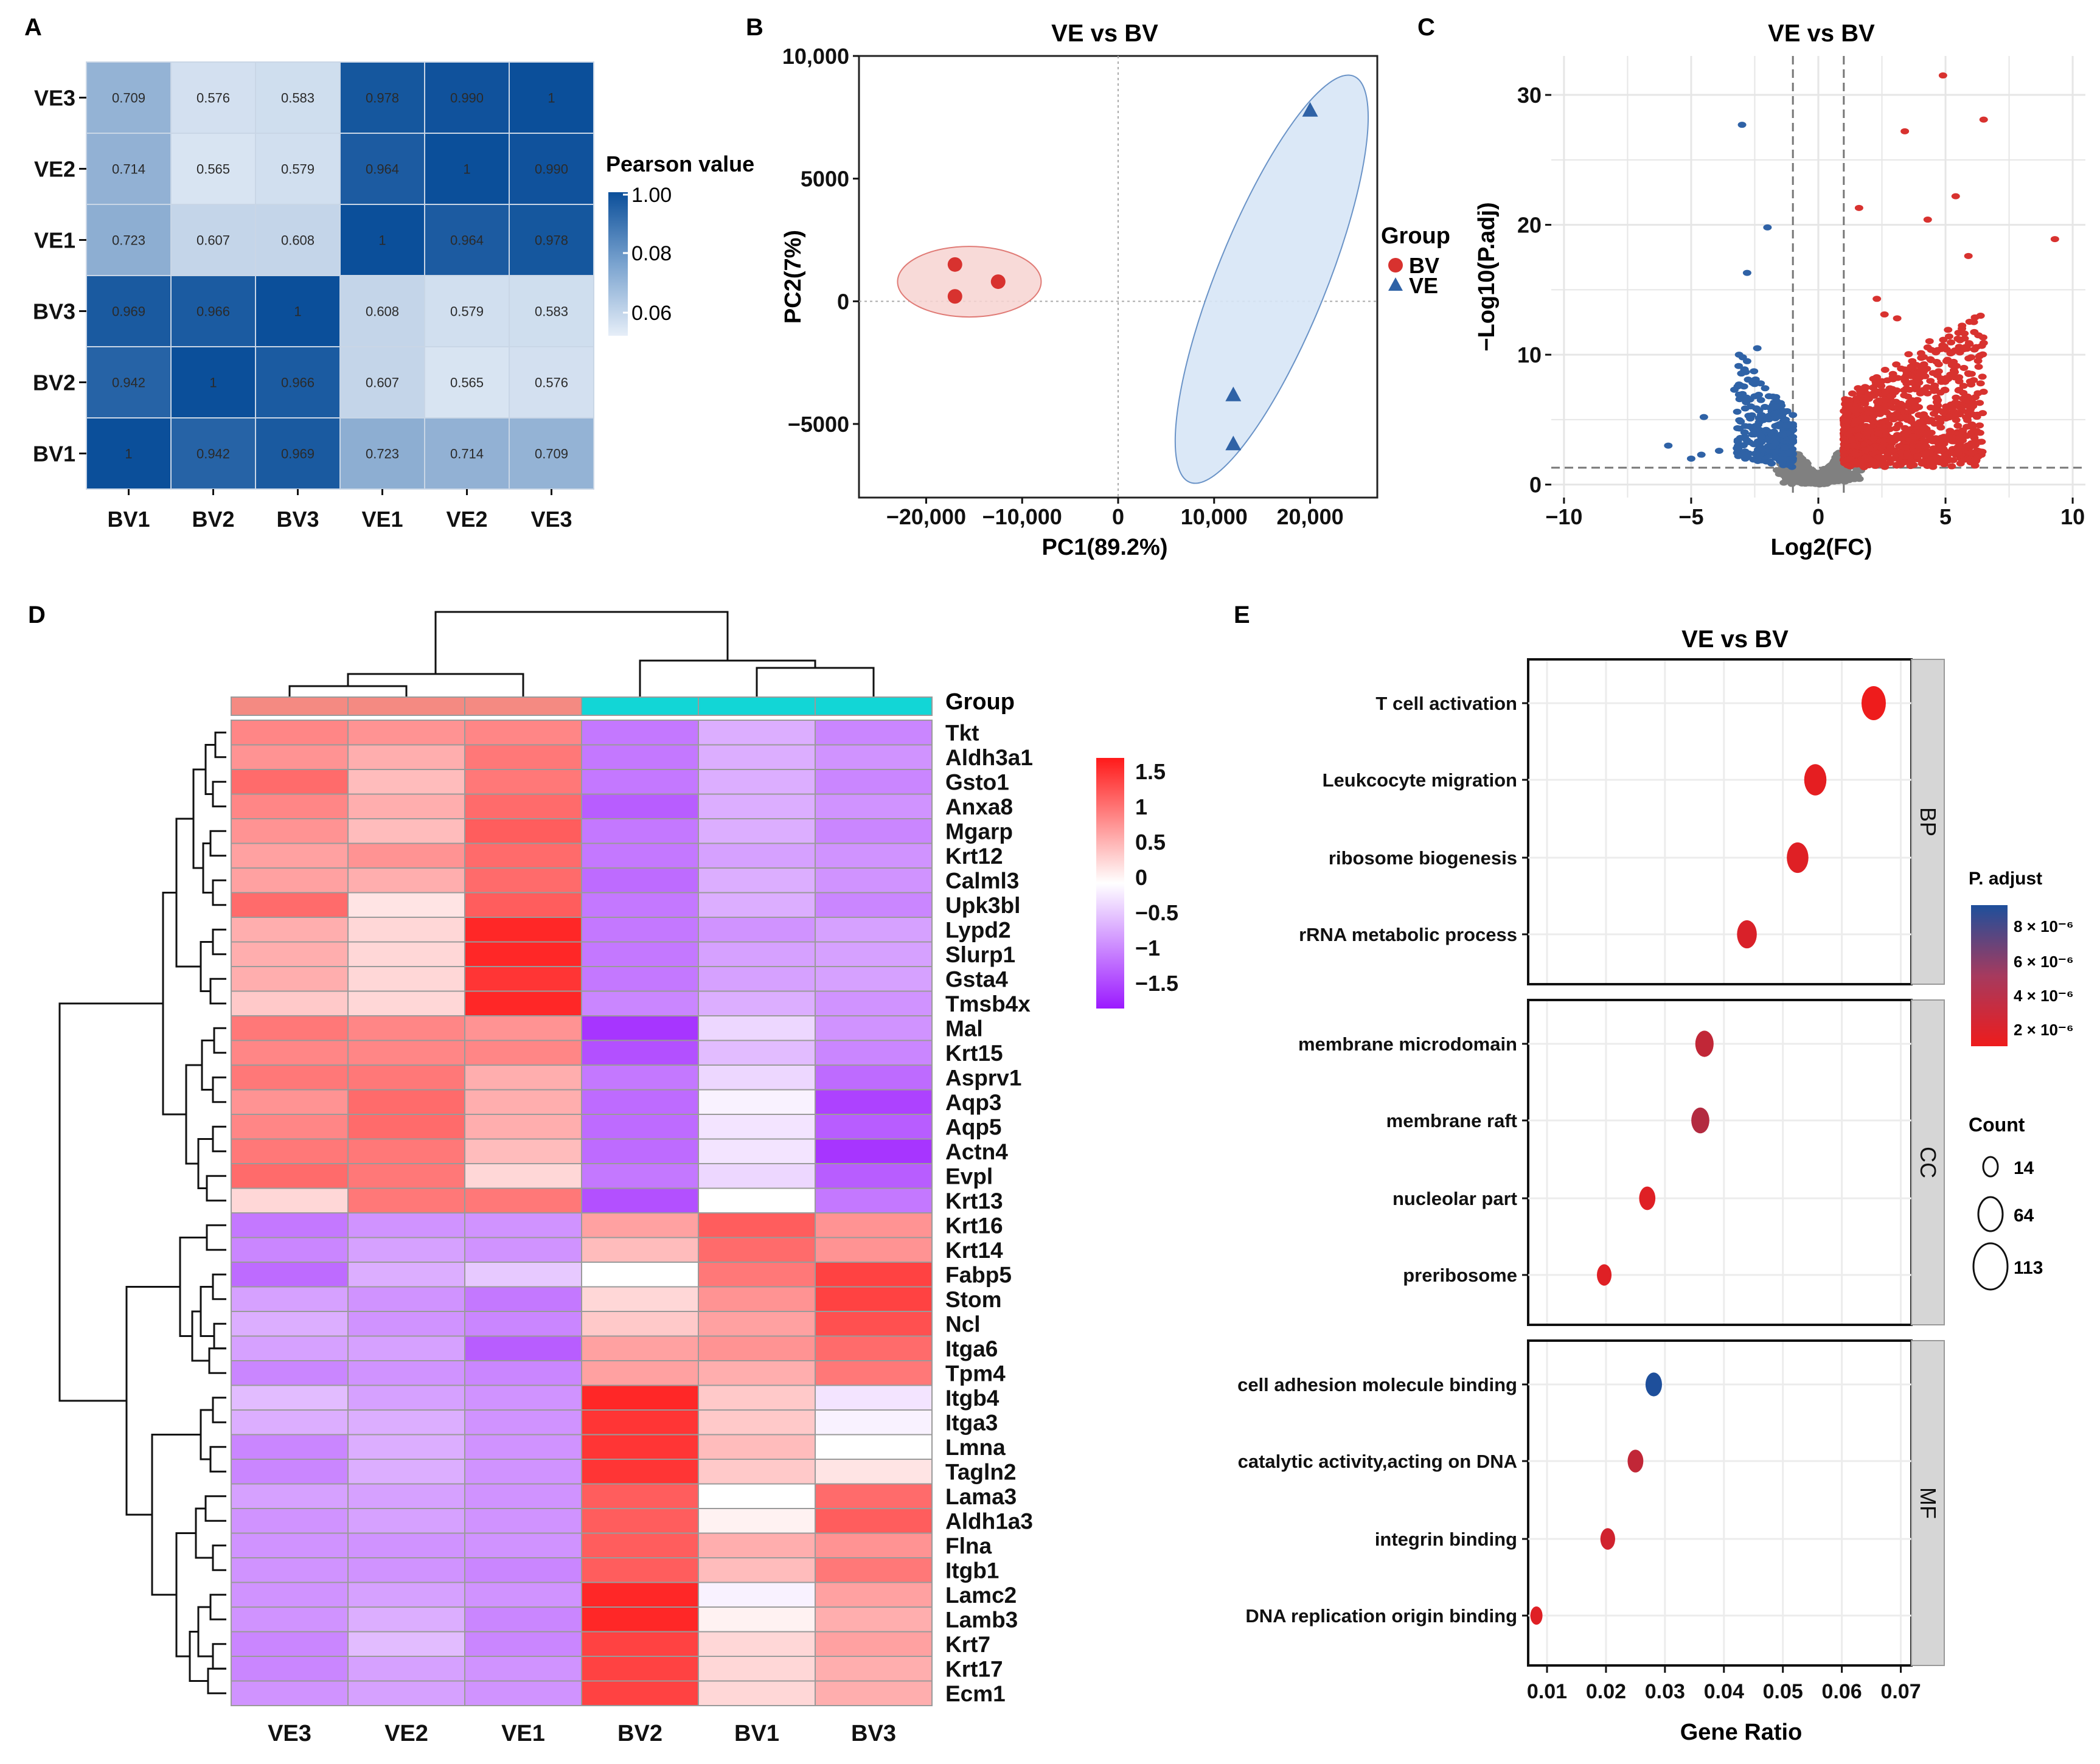  I want to click on pearson-col-label: BV3, so click(297, 519).